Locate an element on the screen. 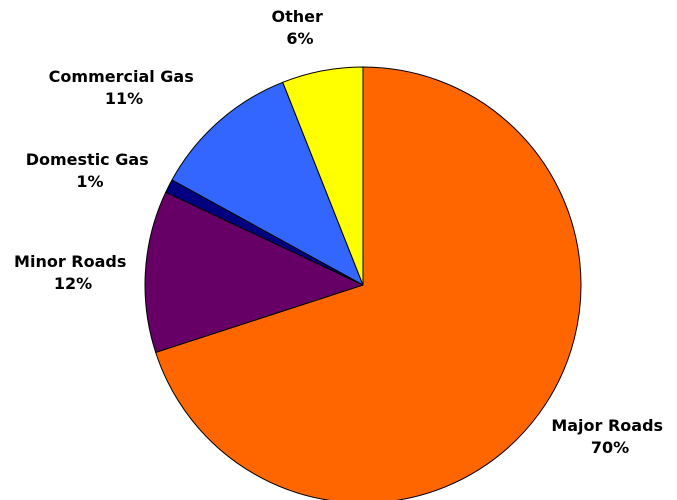 The image size is (677, 500). label-domestic-gas-percent: 1% is located at coordinates (89, 181).